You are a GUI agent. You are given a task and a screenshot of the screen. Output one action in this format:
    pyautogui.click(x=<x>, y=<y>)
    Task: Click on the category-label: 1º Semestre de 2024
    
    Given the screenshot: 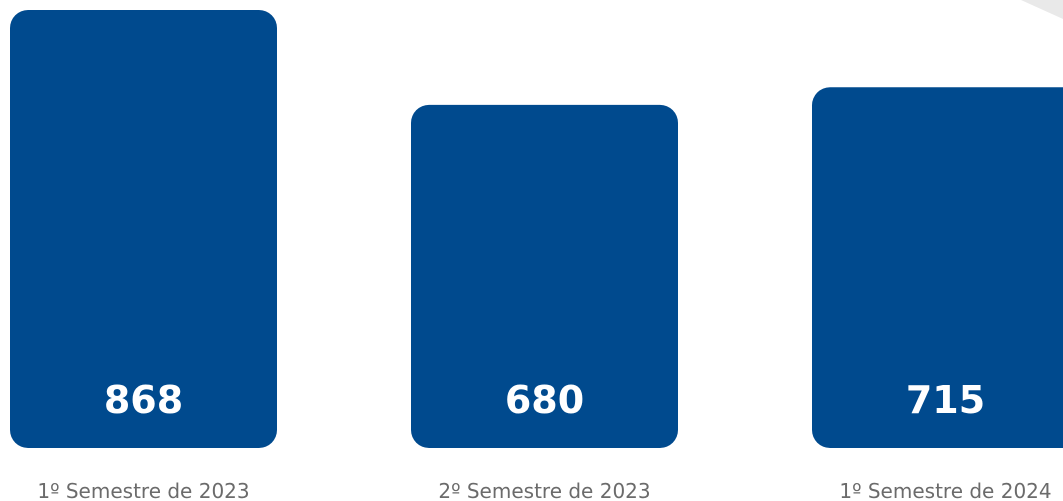 What is the action you would take?
    pyautogui.click(x=945, y=490)
    